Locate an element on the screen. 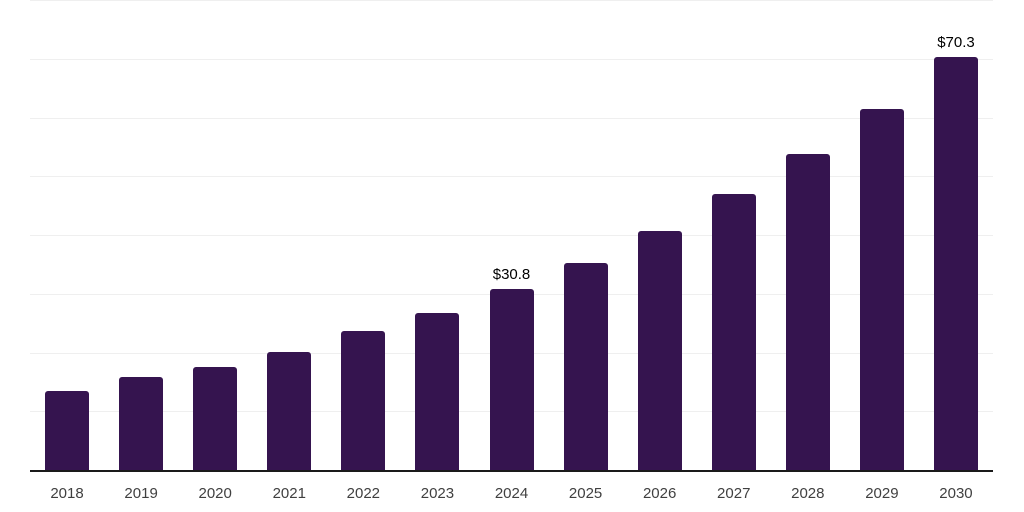  bar-band-2029 is located at coordinates (882, 235).